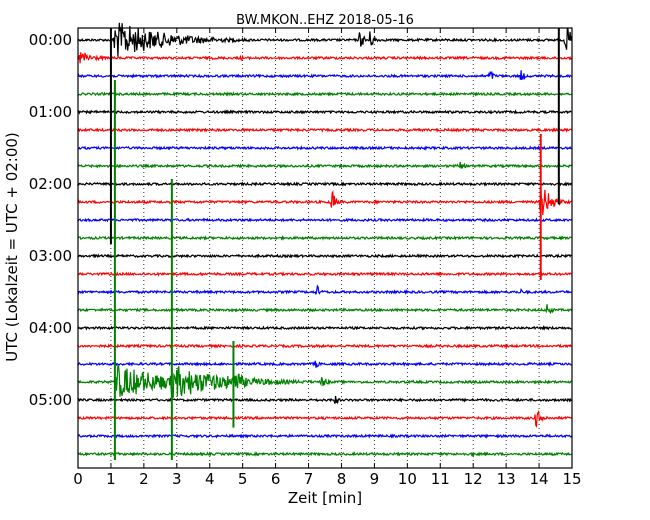 The height and width of the screenshot is (520, 650). I want to click on x-tick-label-5: 5, so click(243, 479).